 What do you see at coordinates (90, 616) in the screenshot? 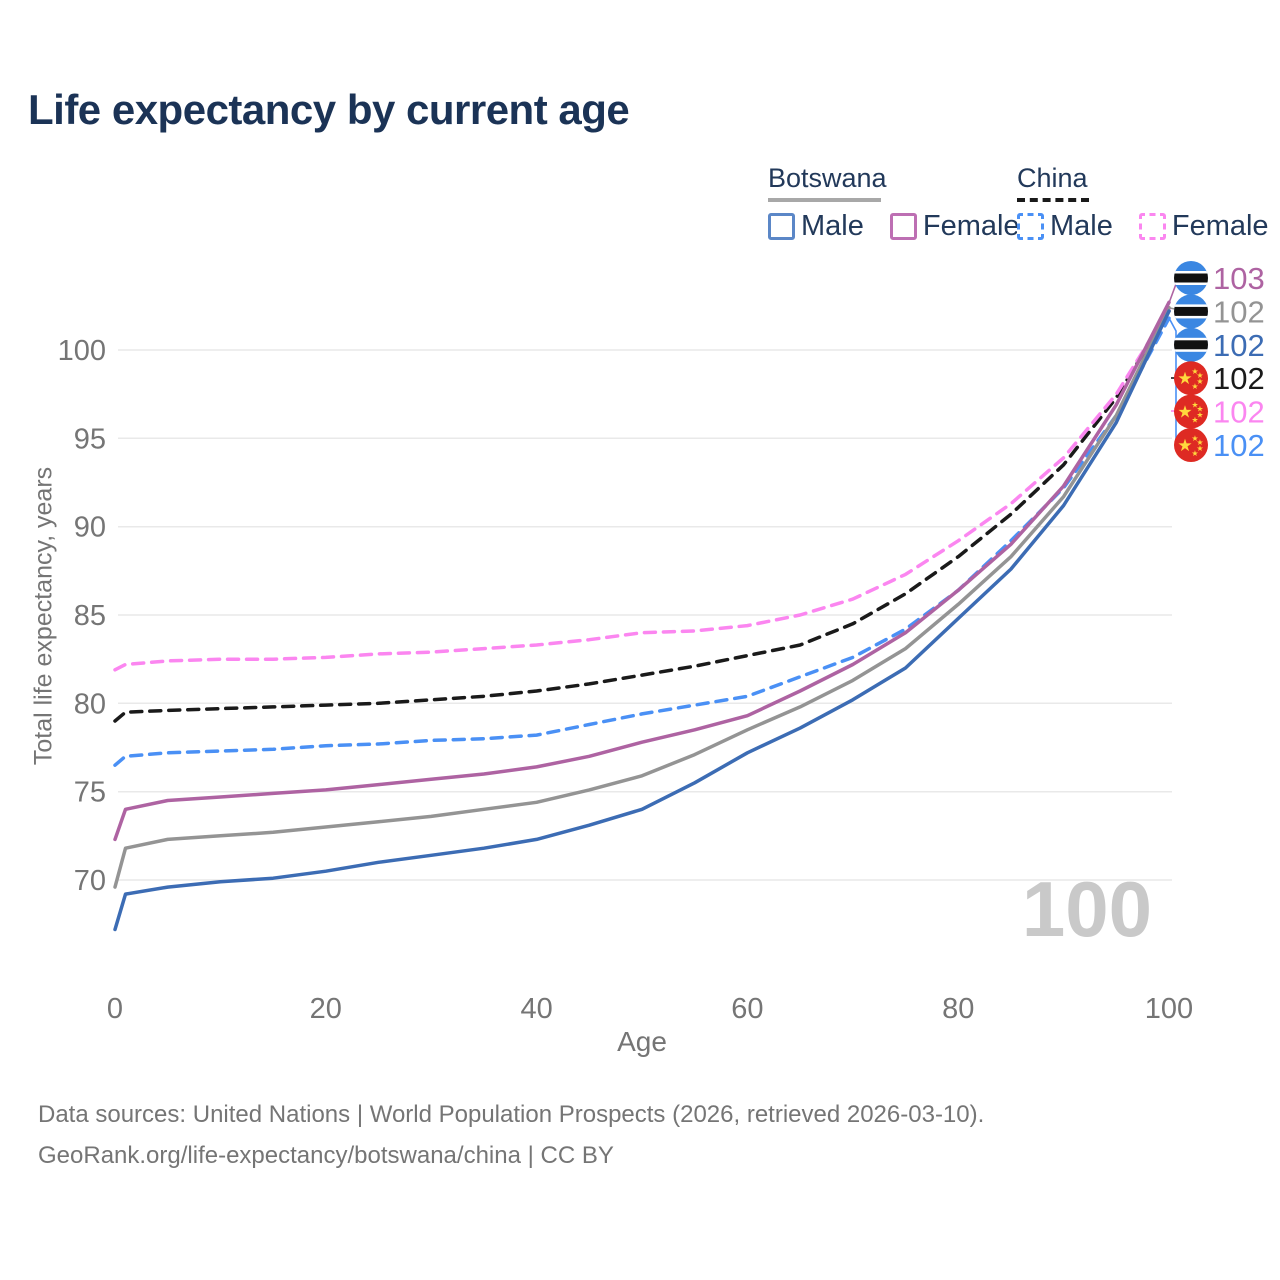
I see `y-tick-label: 85` at bounding box center [90, 616].